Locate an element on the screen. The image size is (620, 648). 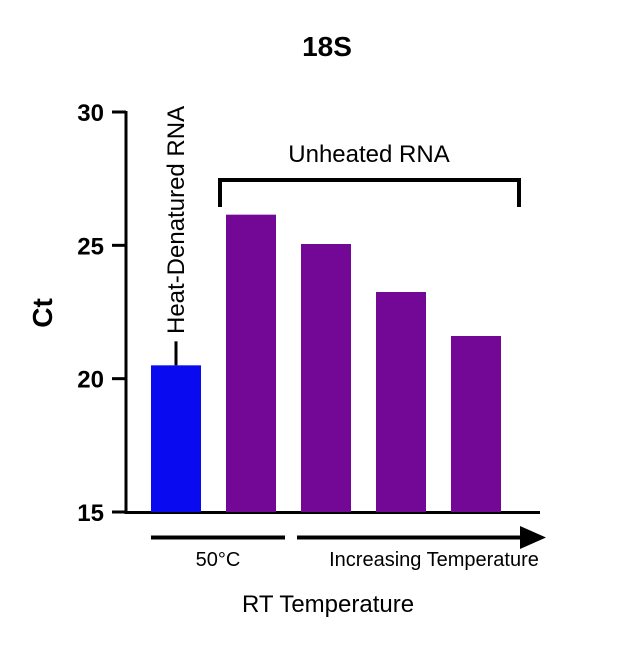
arrow-head-icon is located at coordinates (533, 537).